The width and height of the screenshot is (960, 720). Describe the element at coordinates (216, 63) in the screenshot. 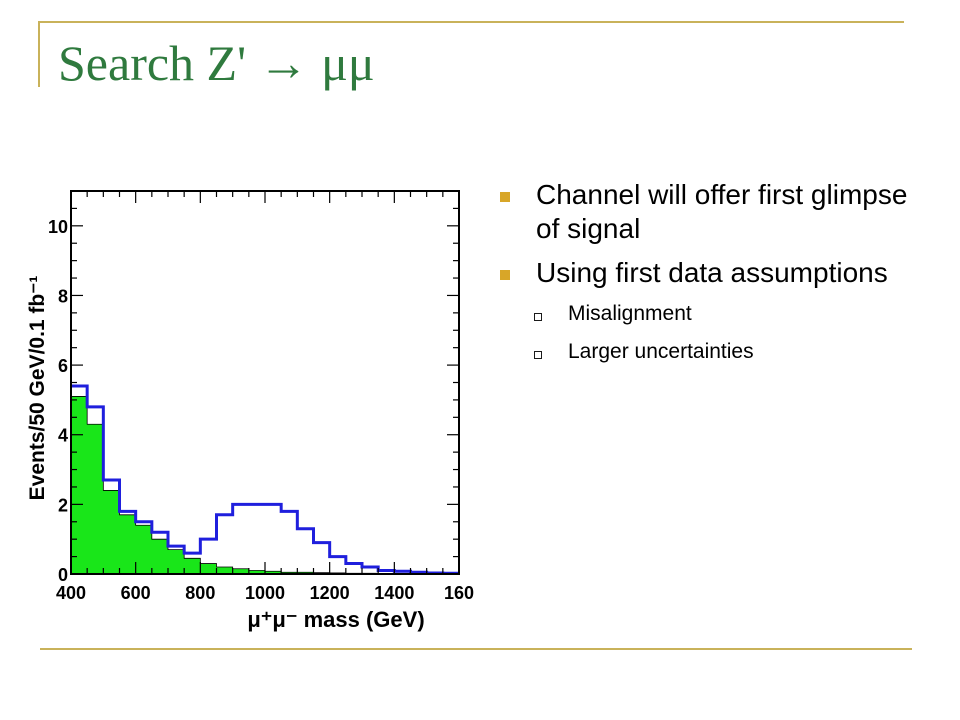

I see `slide-title: Search Z' → μμ` at that location.